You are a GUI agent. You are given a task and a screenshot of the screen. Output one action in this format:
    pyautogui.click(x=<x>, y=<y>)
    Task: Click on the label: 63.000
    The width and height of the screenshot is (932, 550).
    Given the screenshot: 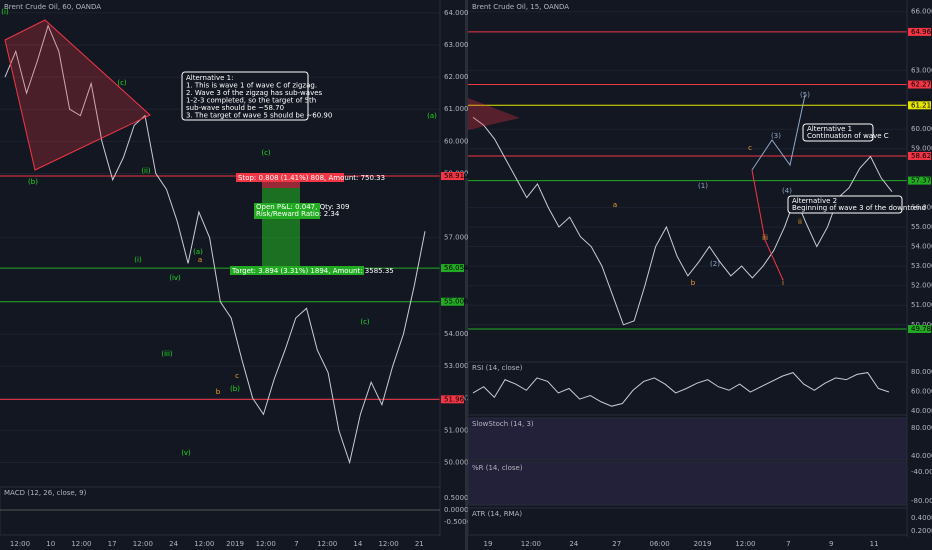 What is the action you would take?
    pyautogui.click(x=456, y=45)
    